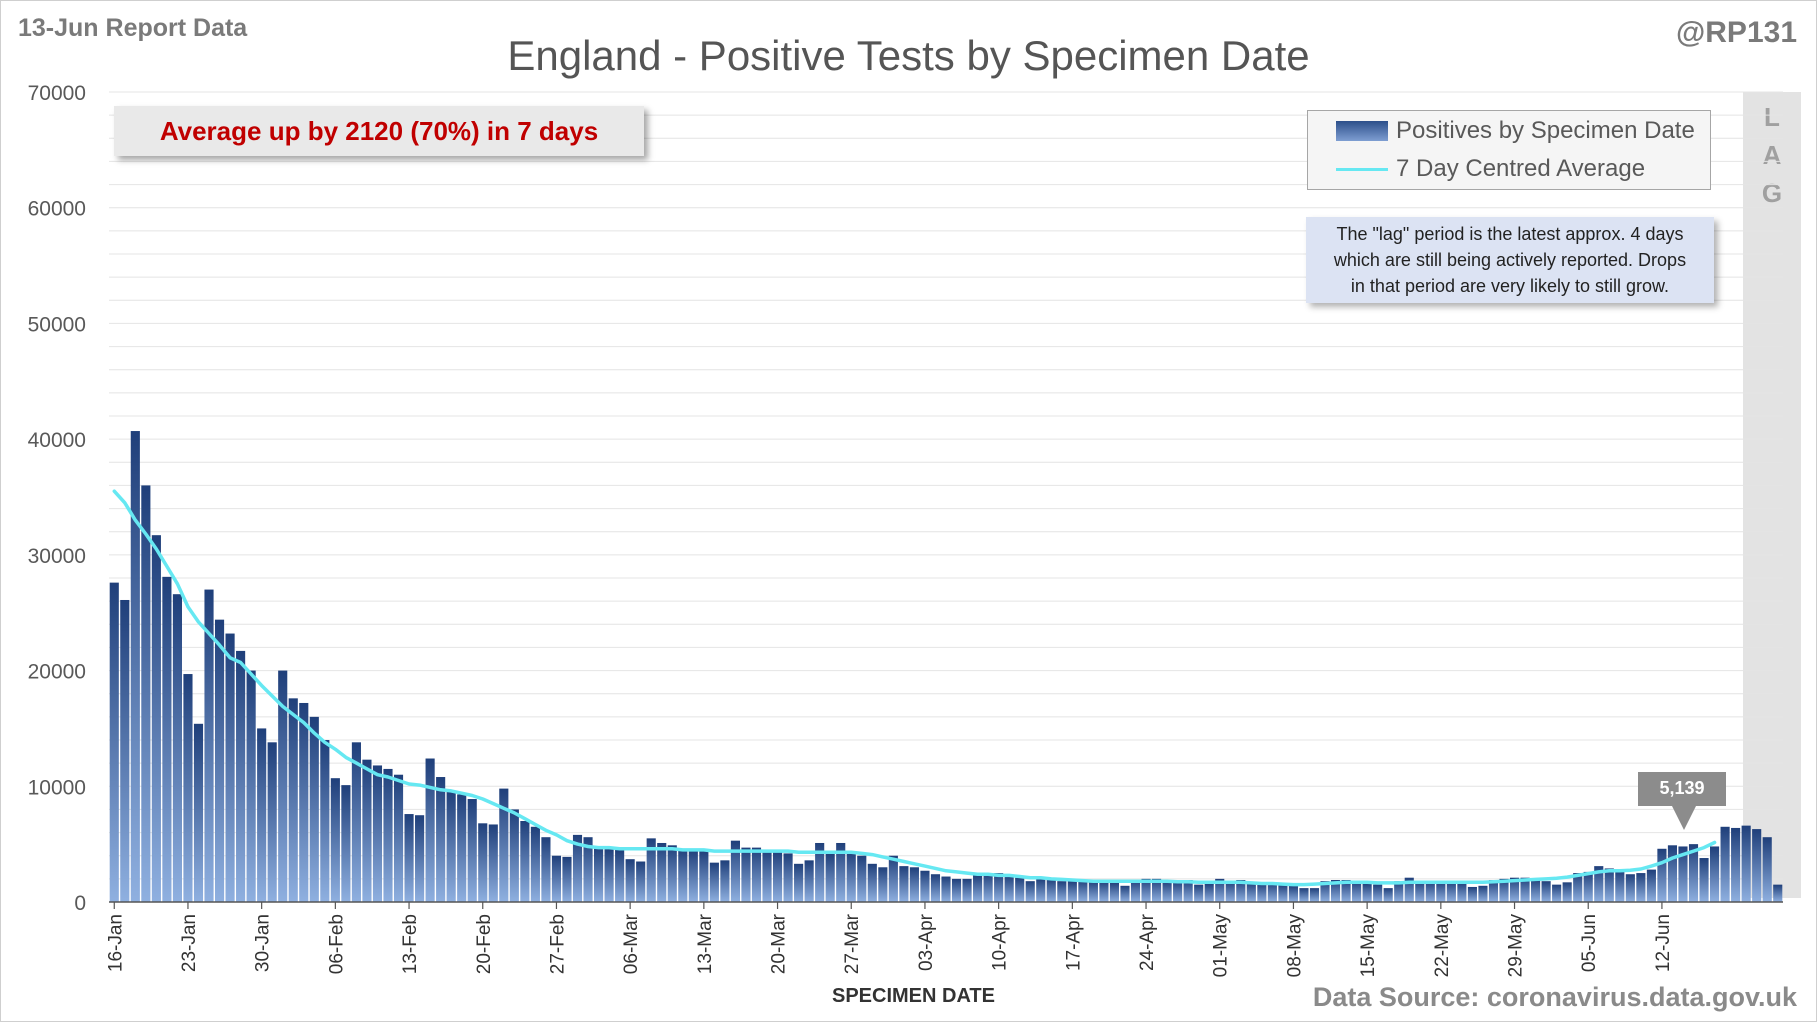 Image resolution: width=1817 pixels, height=1022 pixels. What do you see at coordinates (1663, 943) in the screenshot?
I see `x-tick-label: 12-Jun` at bounding box center [1663, 943].